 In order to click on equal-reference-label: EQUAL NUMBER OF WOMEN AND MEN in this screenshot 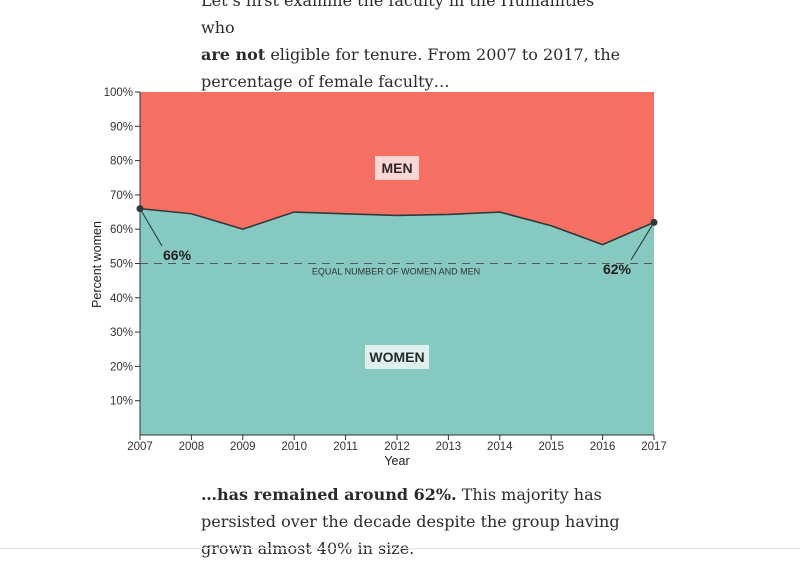, I will do `click(396, 272)`.